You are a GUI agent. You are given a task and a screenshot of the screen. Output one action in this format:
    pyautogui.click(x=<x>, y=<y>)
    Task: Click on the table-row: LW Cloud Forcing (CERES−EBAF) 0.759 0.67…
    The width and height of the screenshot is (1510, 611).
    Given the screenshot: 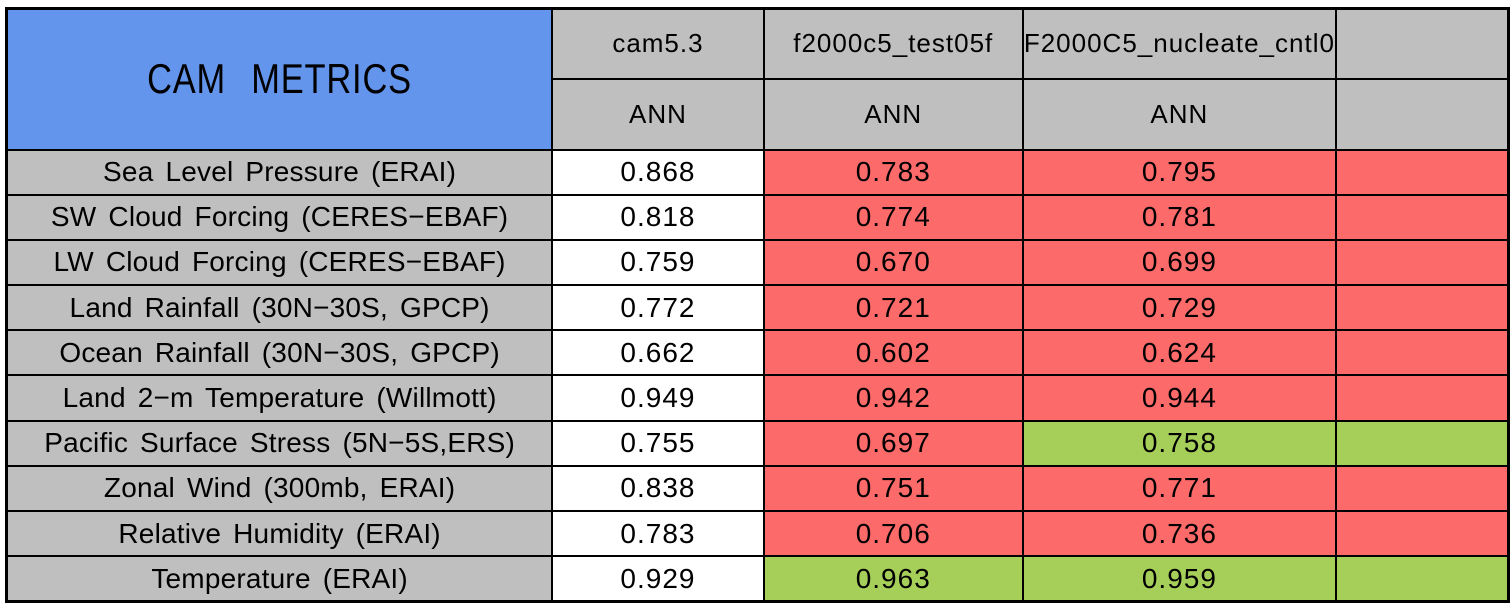 What is the action you would take?
    pyautogui.click(x=757, y=262)
    